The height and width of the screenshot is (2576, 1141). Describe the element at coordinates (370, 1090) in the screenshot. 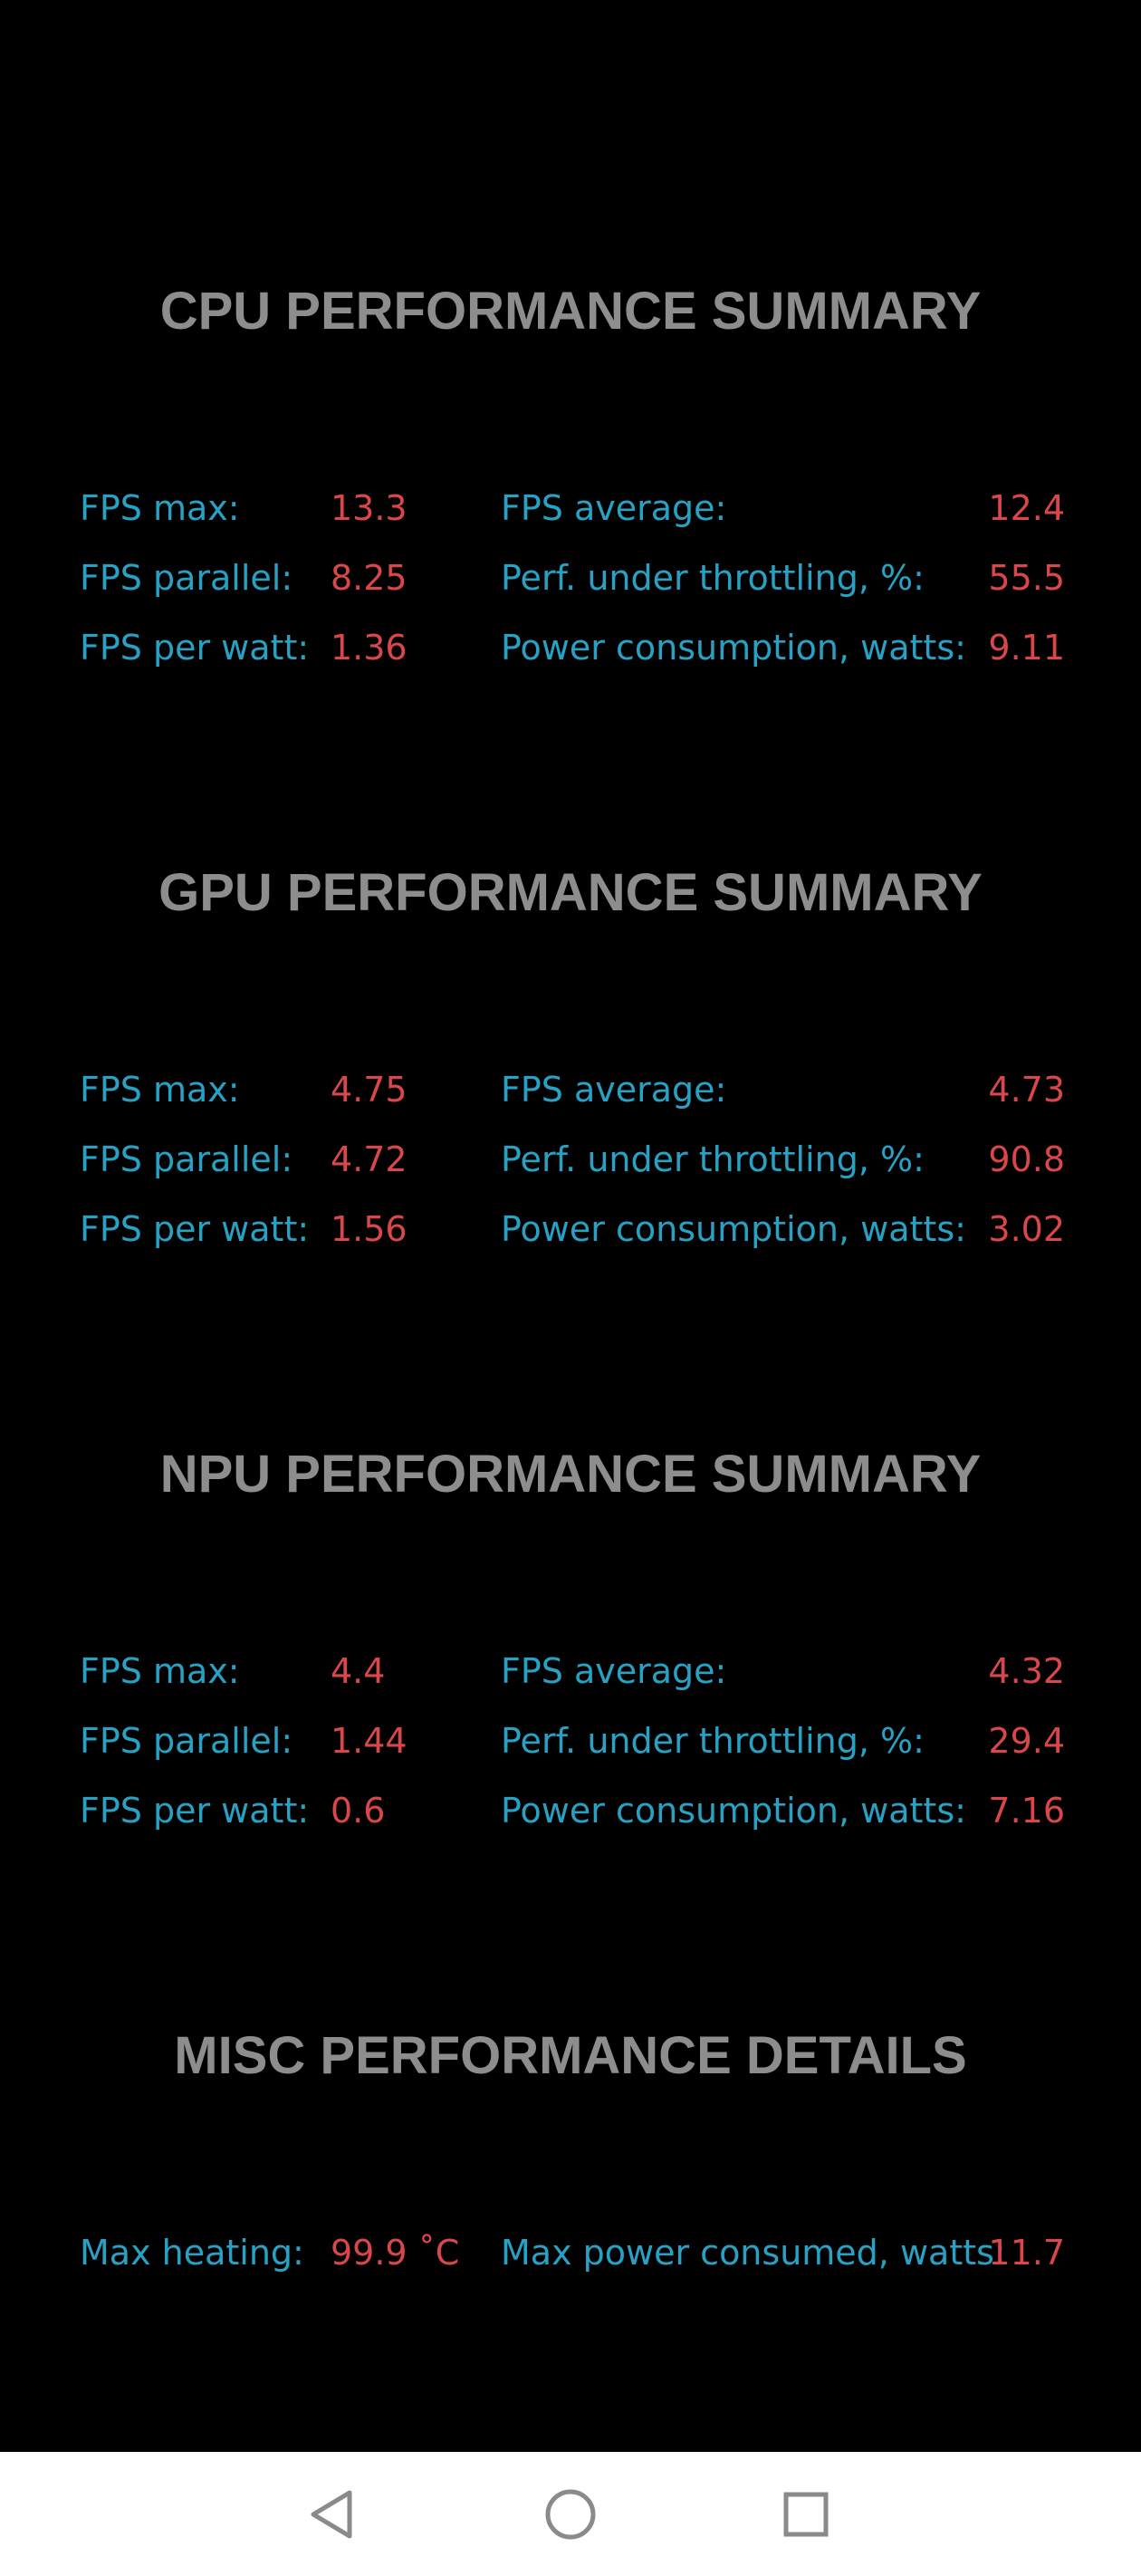

I see `gpu-fps-max-value: 4.75` at that location.